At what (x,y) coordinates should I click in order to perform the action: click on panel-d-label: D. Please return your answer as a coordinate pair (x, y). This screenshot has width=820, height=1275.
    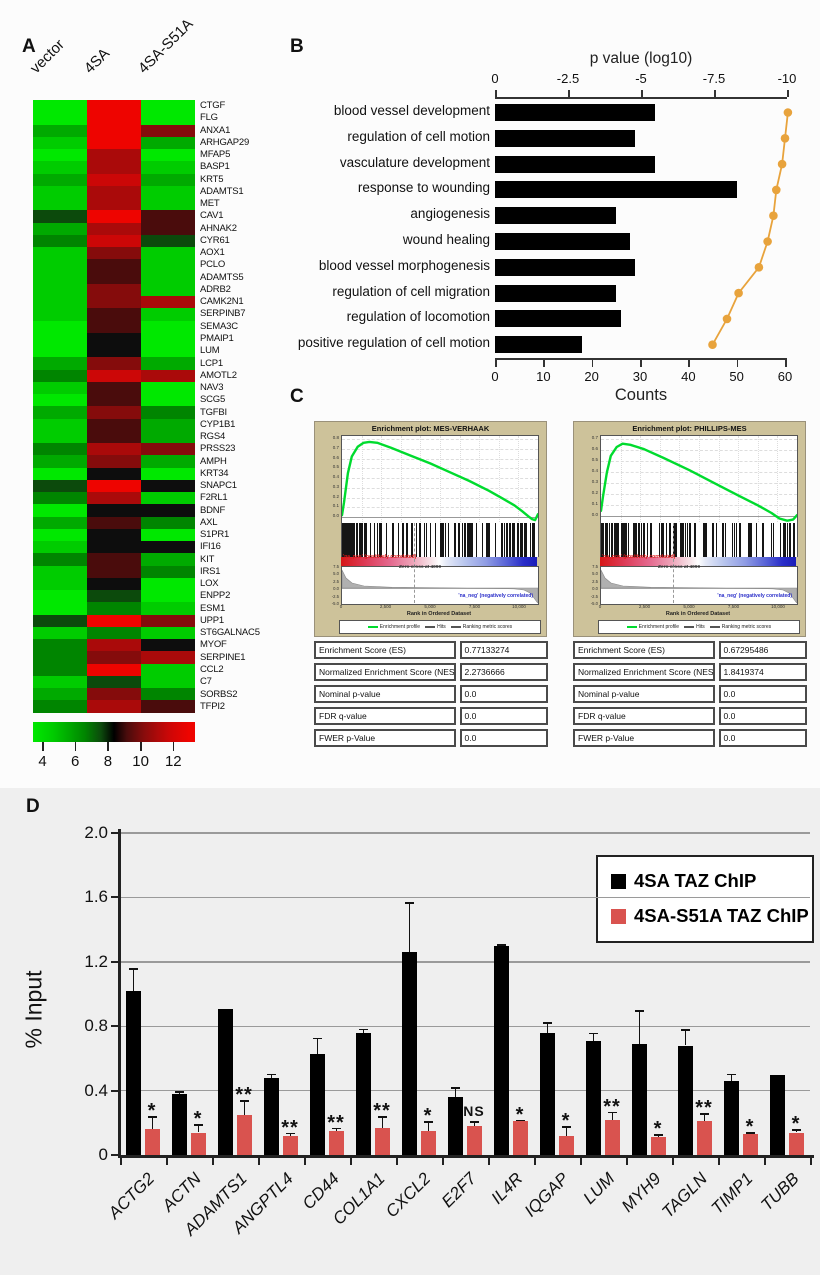
    Looking at the image, I should click on (33, 806).